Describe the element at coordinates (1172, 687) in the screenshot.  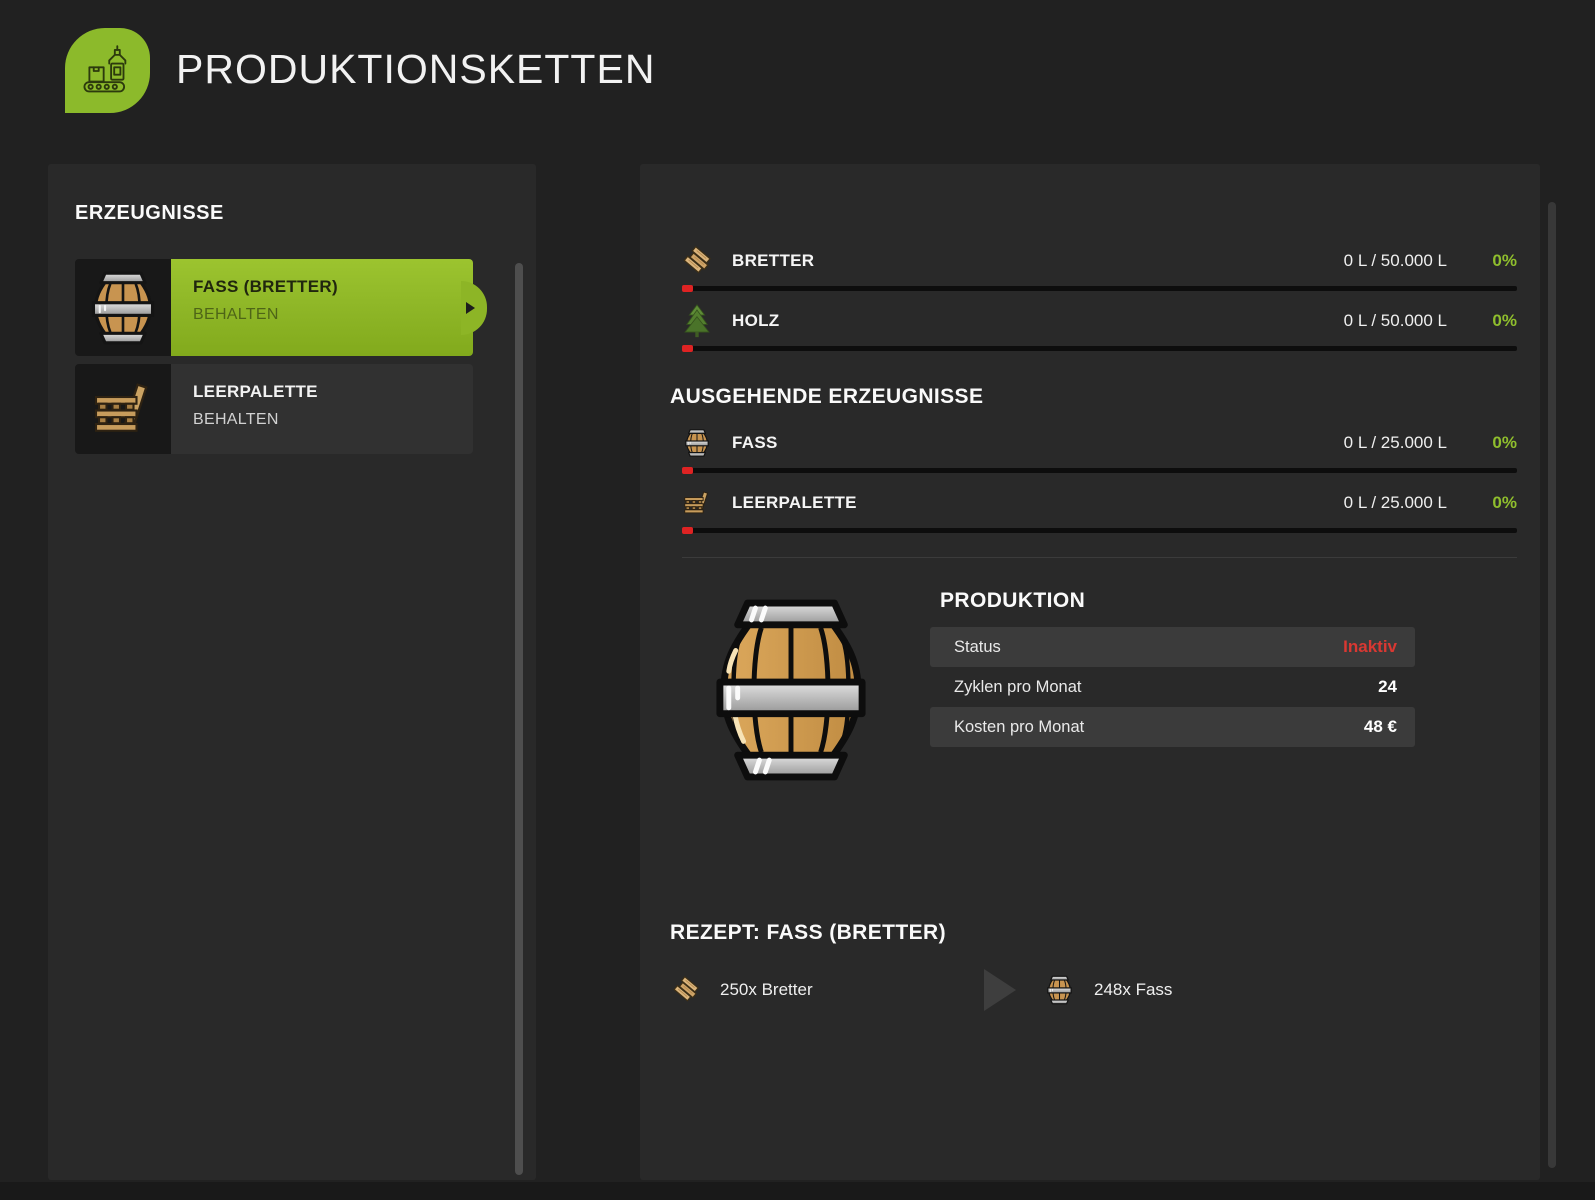
I see `production-row-cycles: Zyklen pro Monat 24` at that location.